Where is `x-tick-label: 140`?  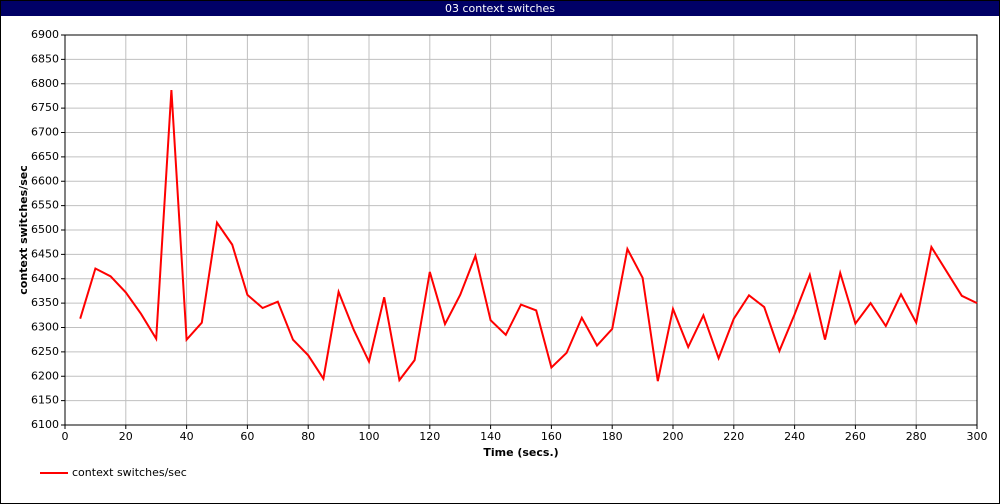
x-tick-label: 140 is located at coordinates (490, 436).